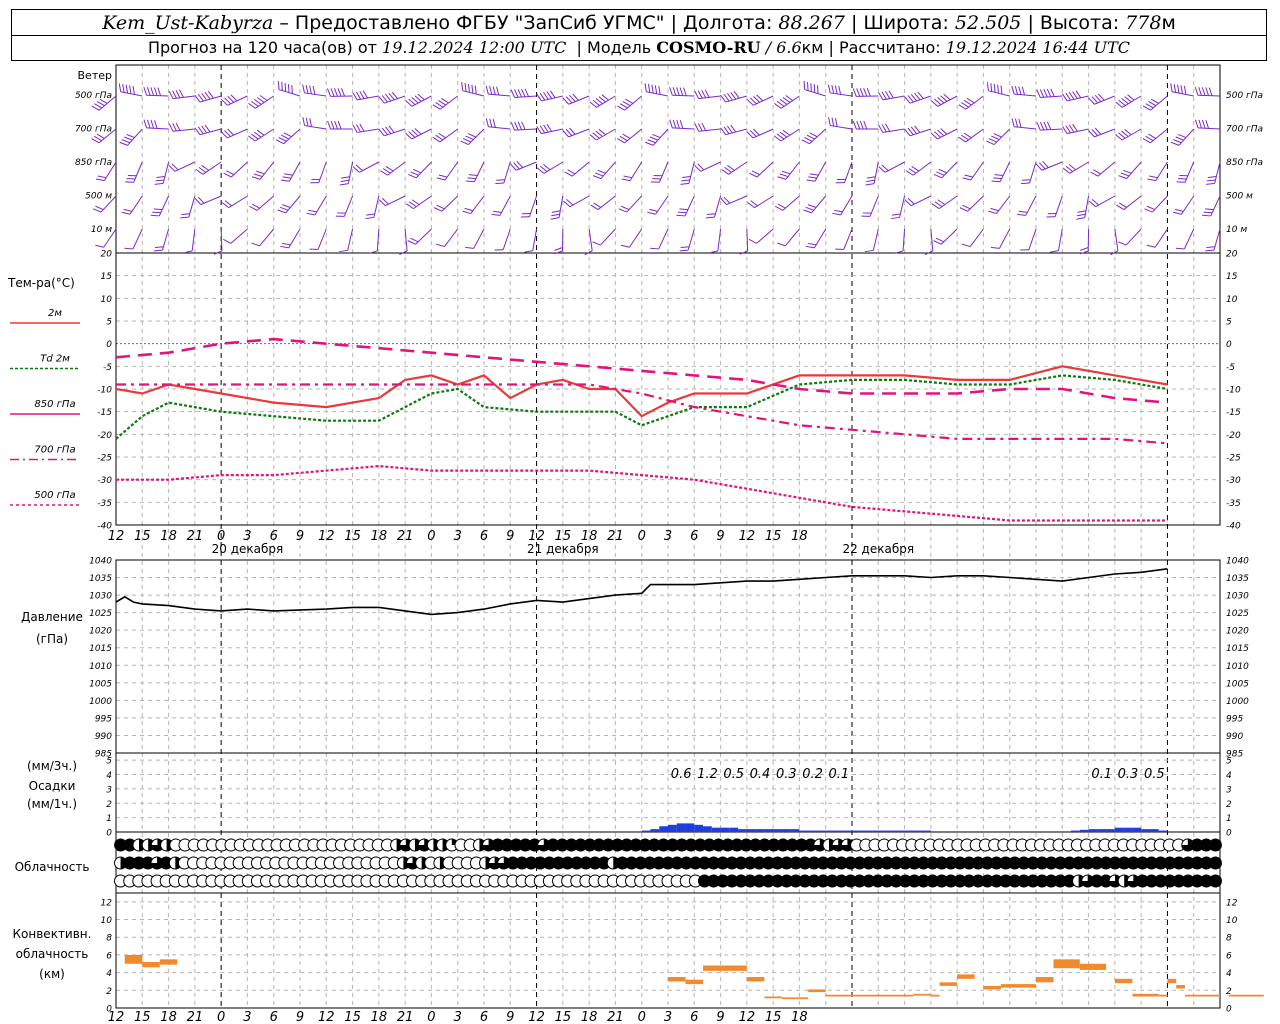 The height and width of the screenshot is (1024, 1280). What do you see at coordinates (1187, 845) in the screenshot?
I see `cloud-partial` at bounding box center [1187, 845].